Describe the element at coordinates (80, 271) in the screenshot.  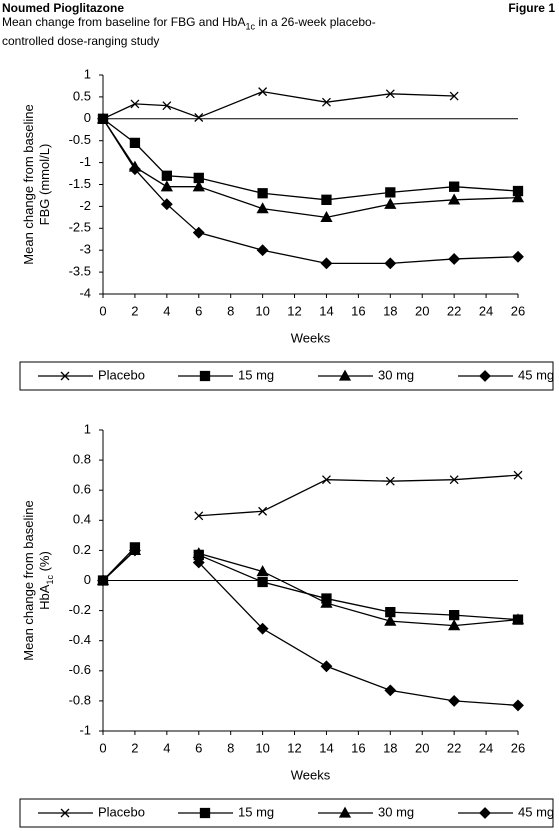
I see `y-tick-label: -3.5` at that location.